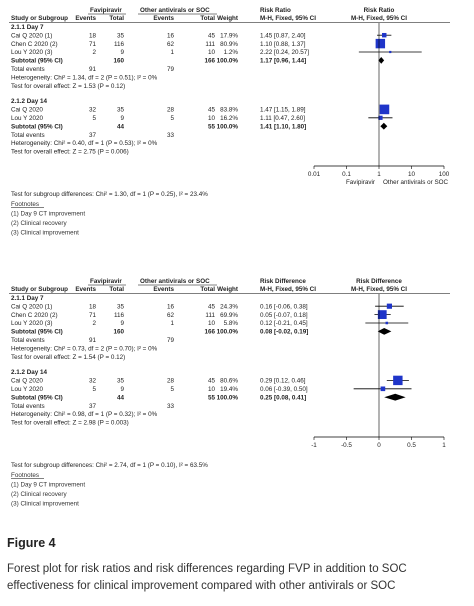 The height and width of the screenshot is (606, 474). Describe the element at coordinates (31, 35) in the screenshot. I see `panel1-sg1-study1-name: Cai Q 2020 (1)` at that location.